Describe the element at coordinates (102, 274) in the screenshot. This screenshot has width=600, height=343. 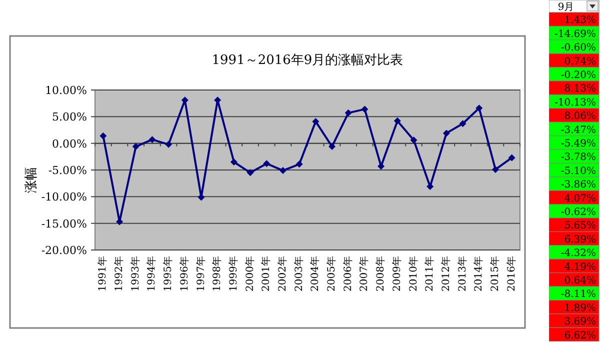
I see `x-tick-label: 1991年` at that location.